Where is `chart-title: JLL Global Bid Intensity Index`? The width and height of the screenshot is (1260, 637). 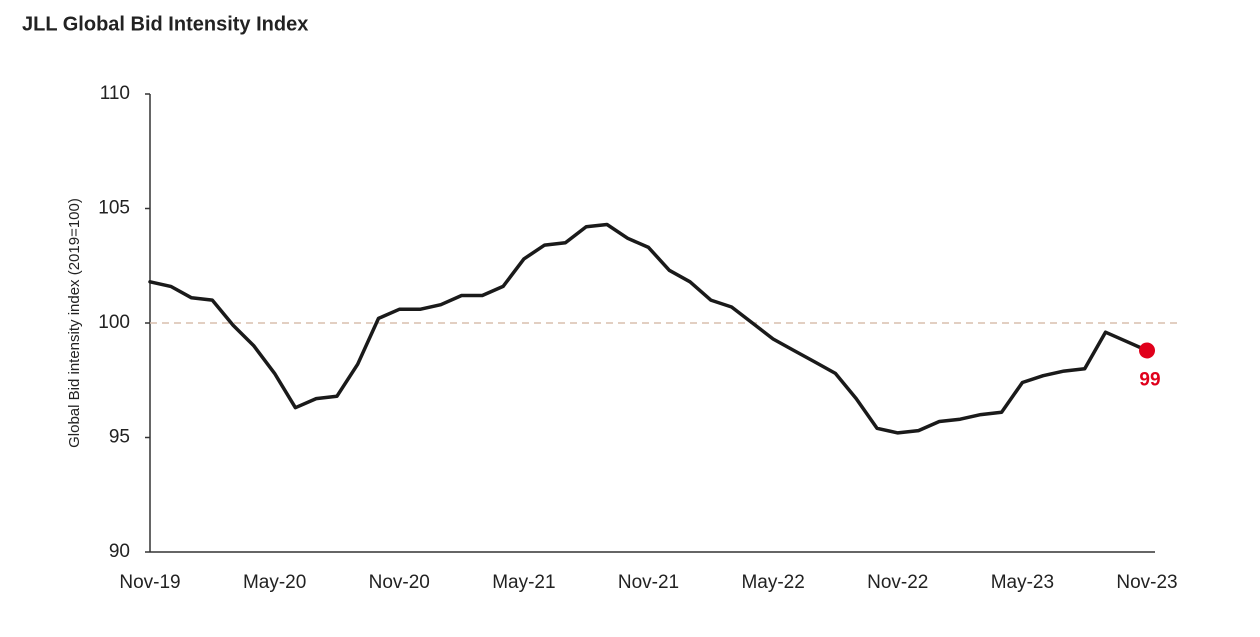
chart-title: JLL Global Bid Intensity Index is located at coordinates (165, 24).